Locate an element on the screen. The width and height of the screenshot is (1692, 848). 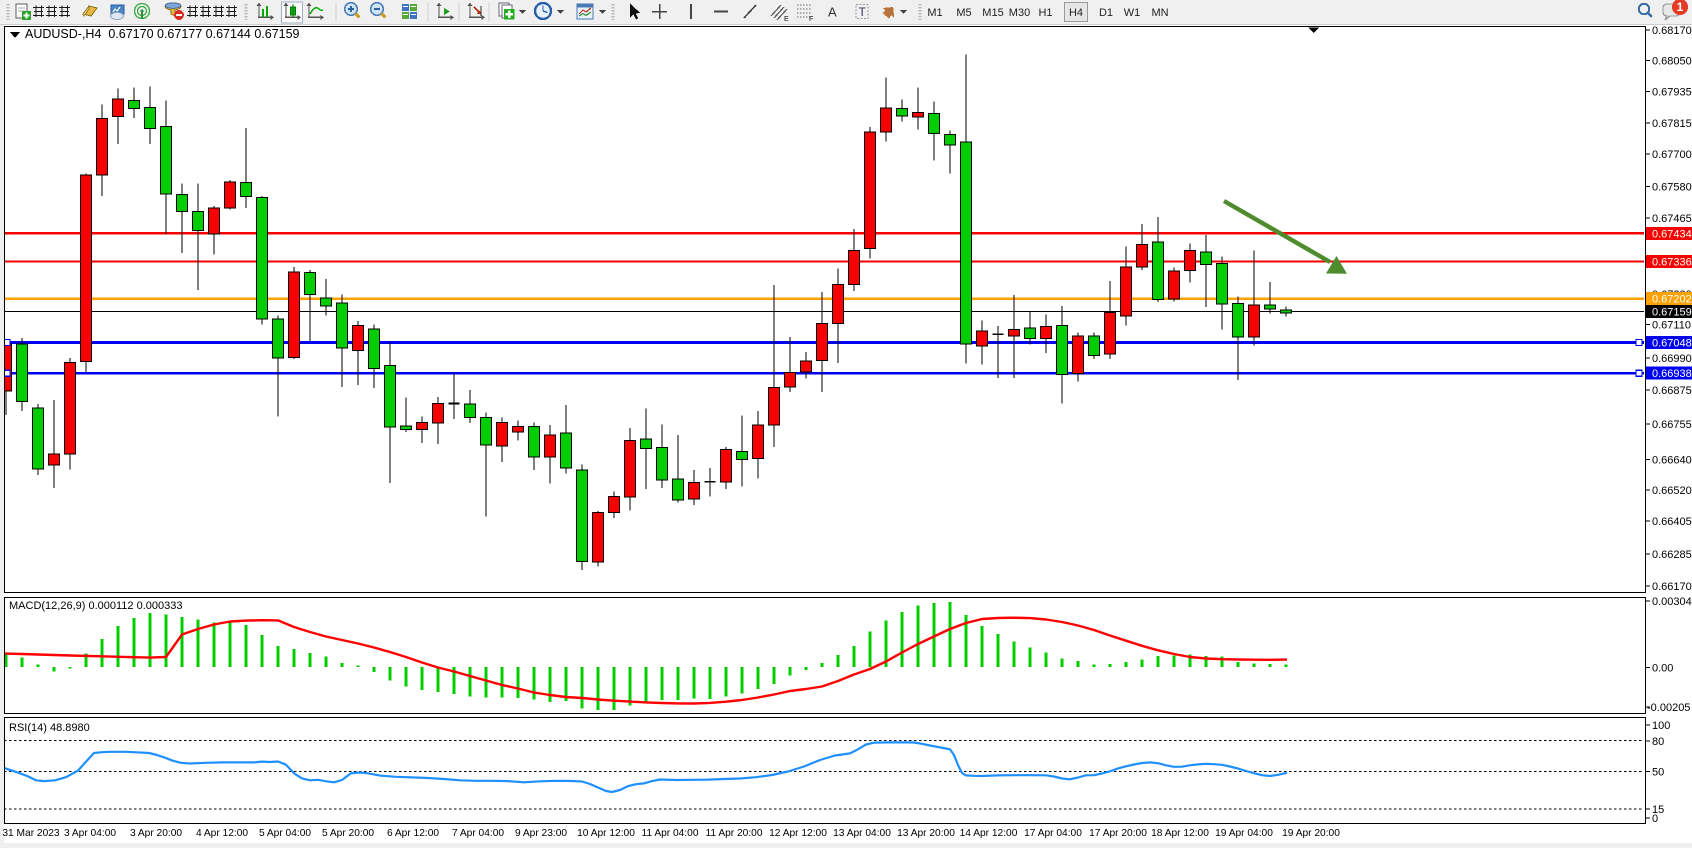
svg-text: 17 Apr 20:00 is located at coordinates (1118, 833).